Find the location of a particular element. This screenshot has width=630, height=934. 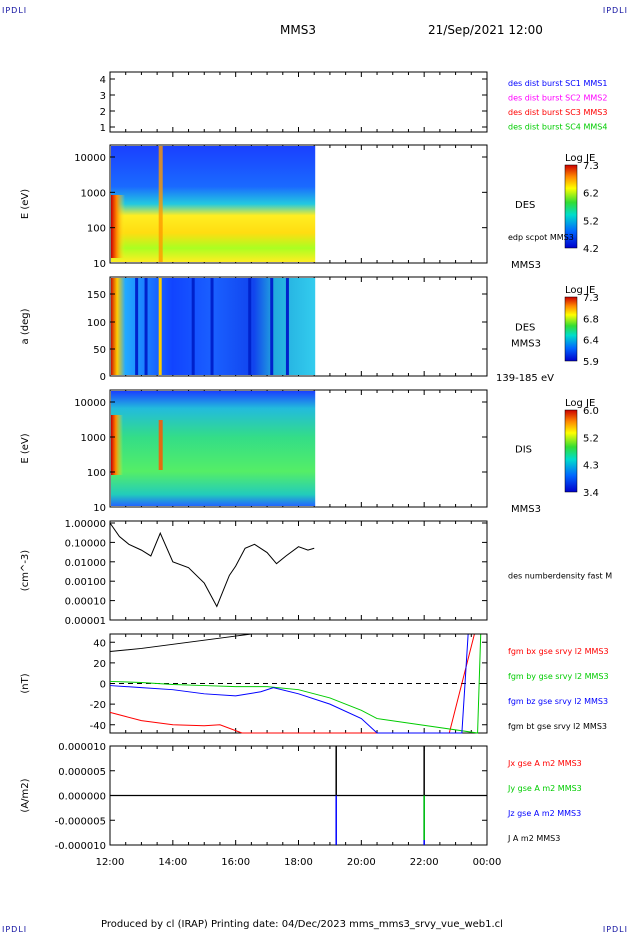

x-tick-label: 00:00 is located at coordinates (487, 862).